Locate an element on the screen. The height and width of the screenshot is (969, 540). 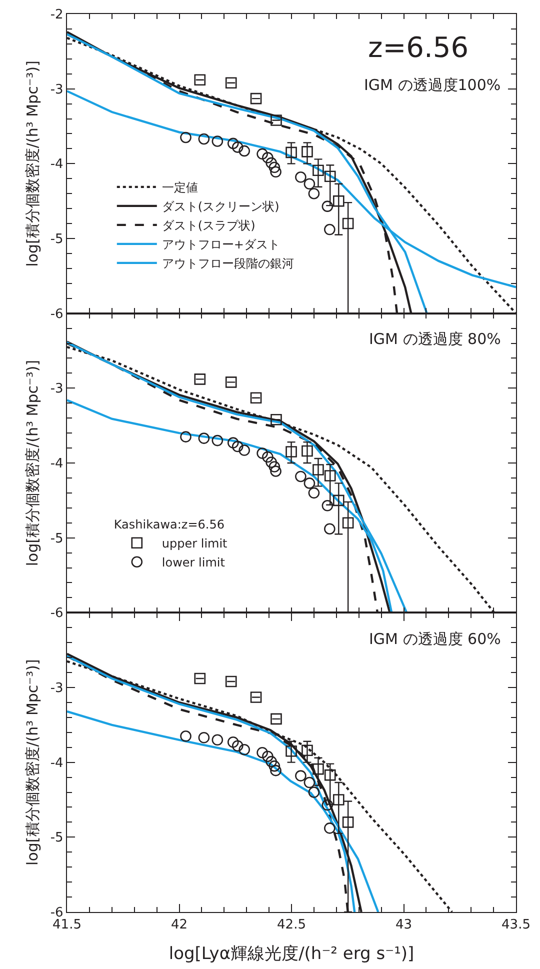
legend-label: アウトフロー段階の銀河 is located at coordinates (228, 263).